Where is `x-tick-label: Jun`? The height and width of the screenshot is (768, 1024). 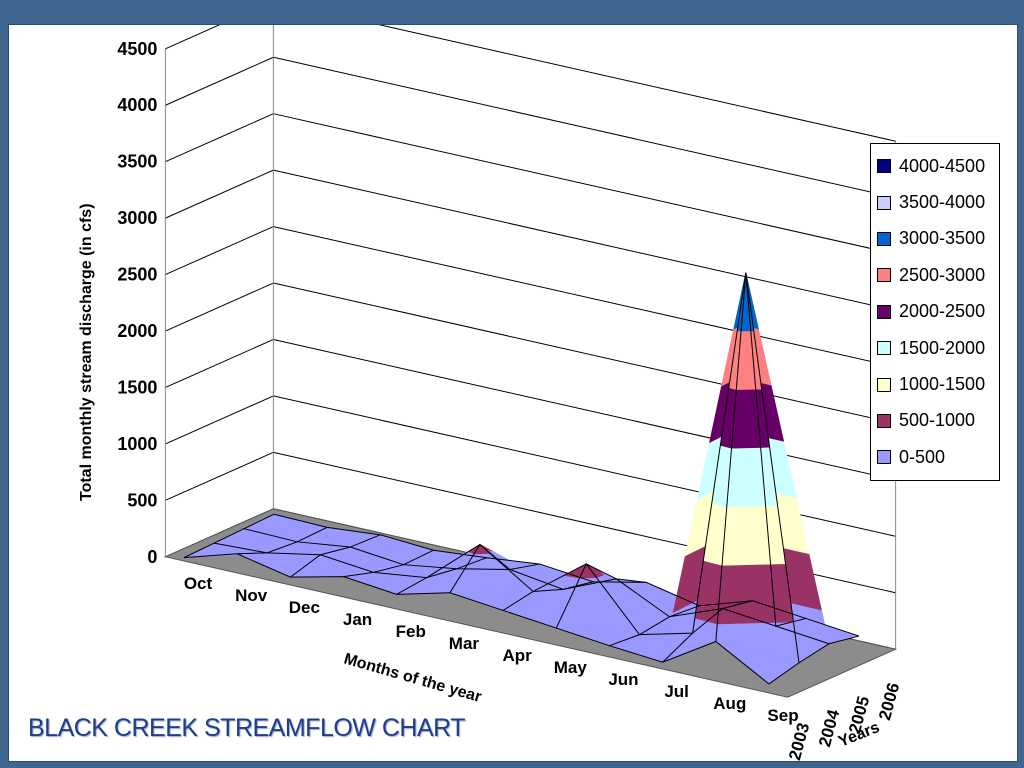 x-tick-label: Jun is located at coordinates (623, 679).